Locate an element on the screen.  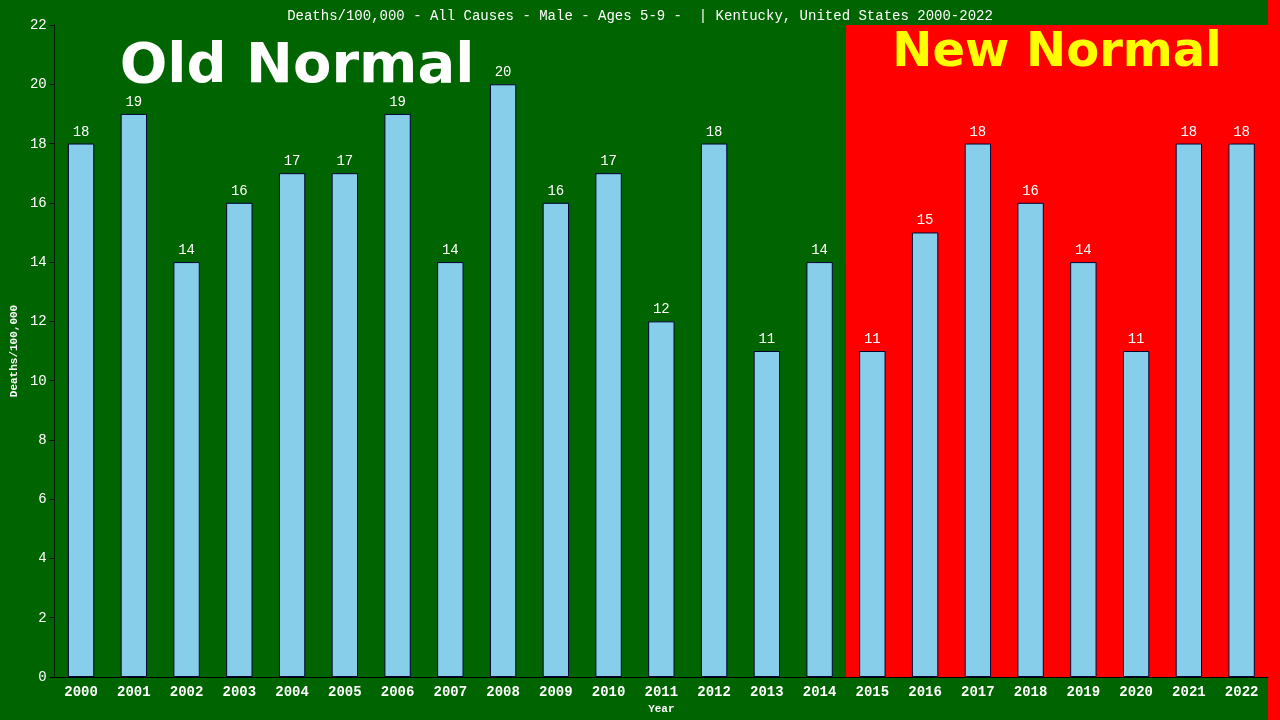
x-tick-label: 2021 is located at coordinates (1189, 692).